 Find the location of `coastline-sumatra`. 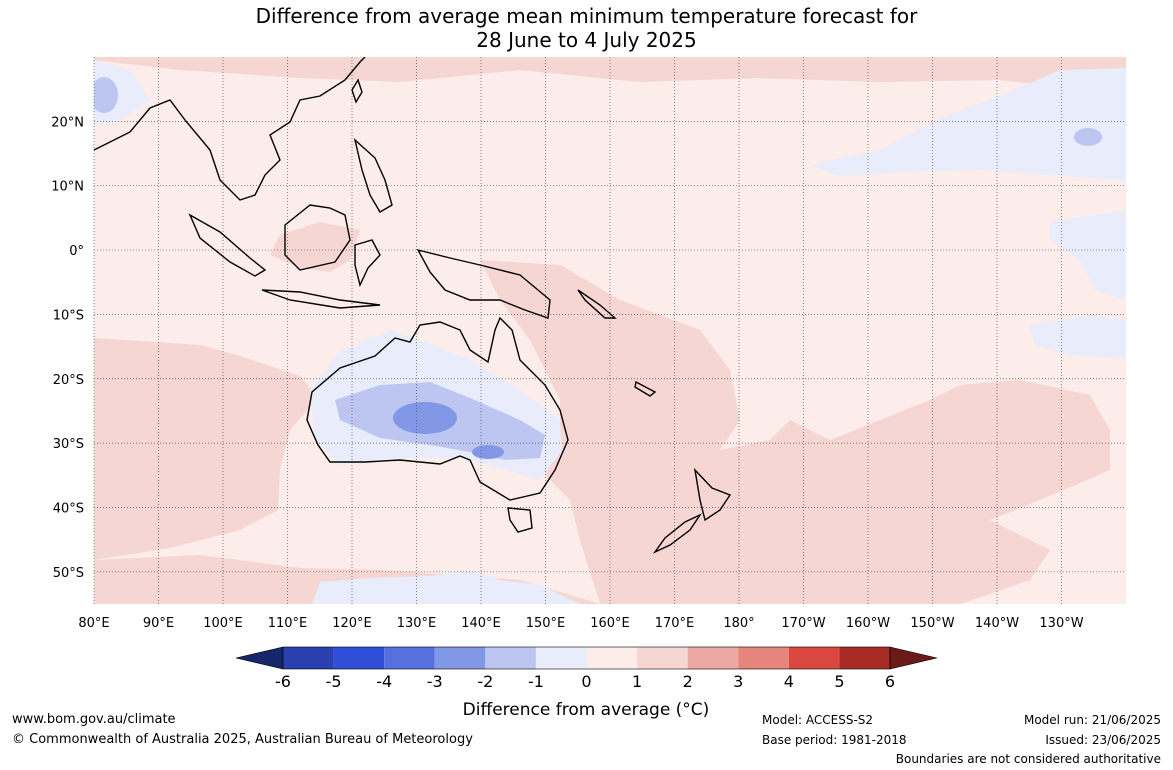

coastline-sumatra is located at coordinates (227, 245).